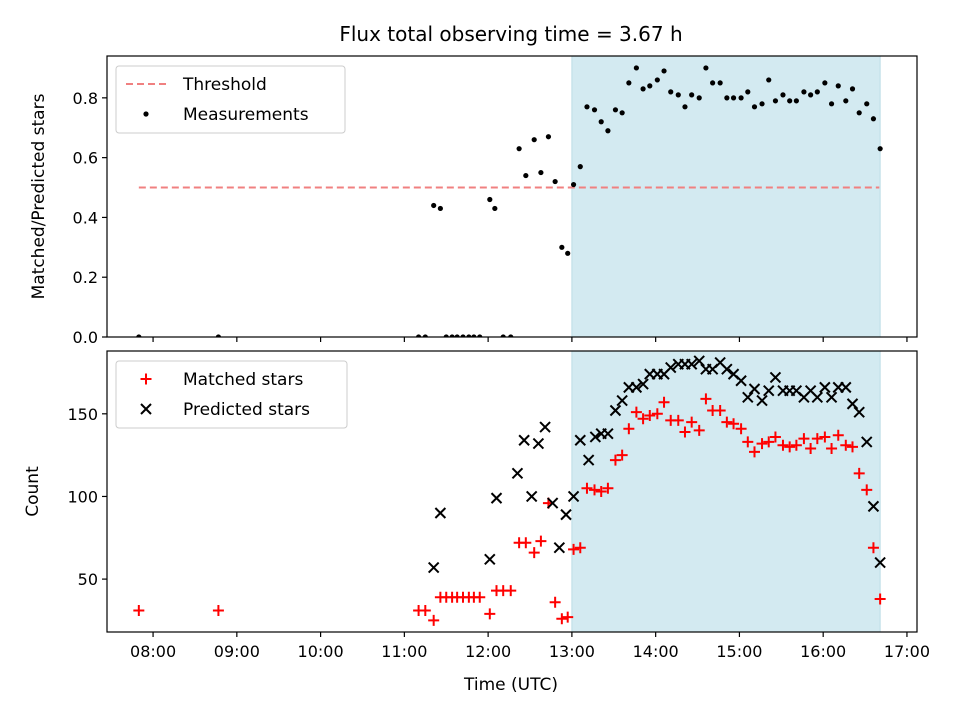 This screenshot has height=720, width=960. I want to click on chart-title: Flux total observing time = 3.67 h, so click(510, 34).